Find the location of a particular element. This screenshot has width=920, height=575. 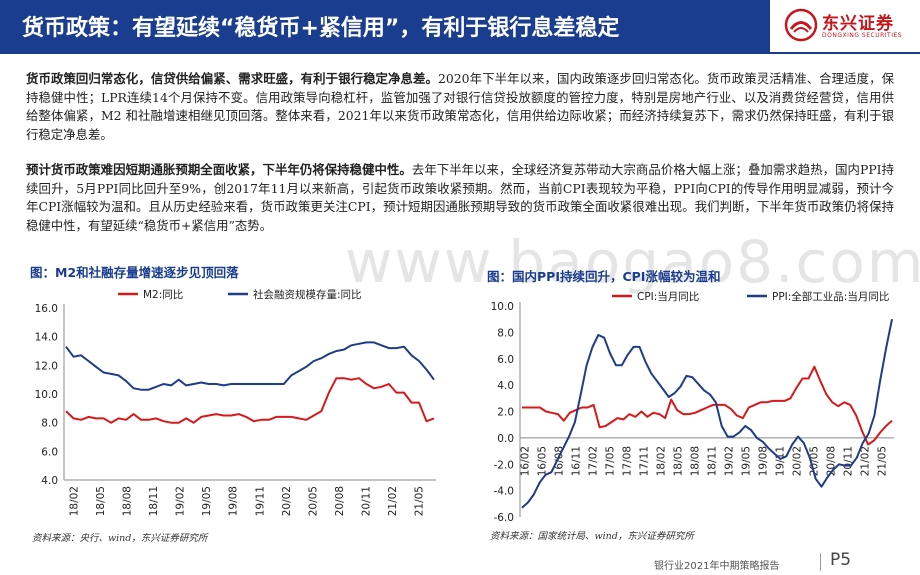

x-tick-label: 16/02 is located at coordinates (526, 461).